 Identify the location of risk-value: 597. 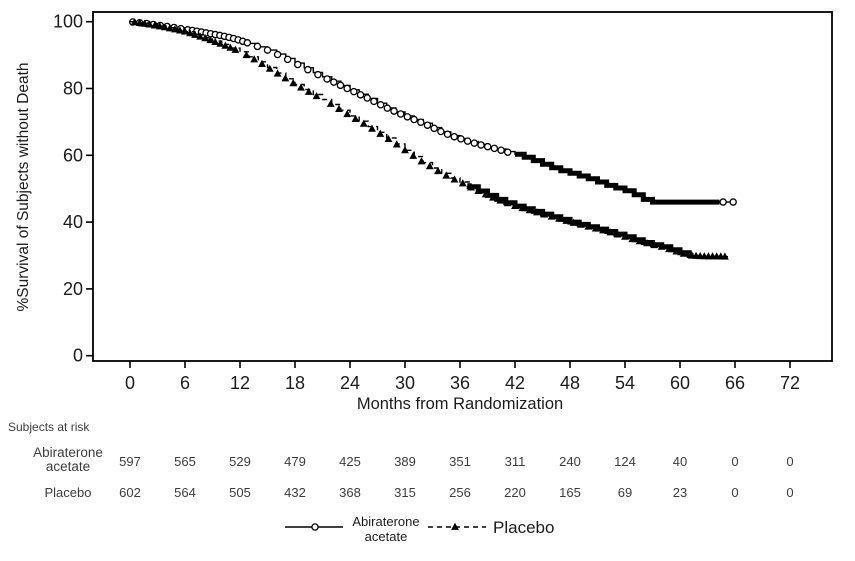
(130, 461).